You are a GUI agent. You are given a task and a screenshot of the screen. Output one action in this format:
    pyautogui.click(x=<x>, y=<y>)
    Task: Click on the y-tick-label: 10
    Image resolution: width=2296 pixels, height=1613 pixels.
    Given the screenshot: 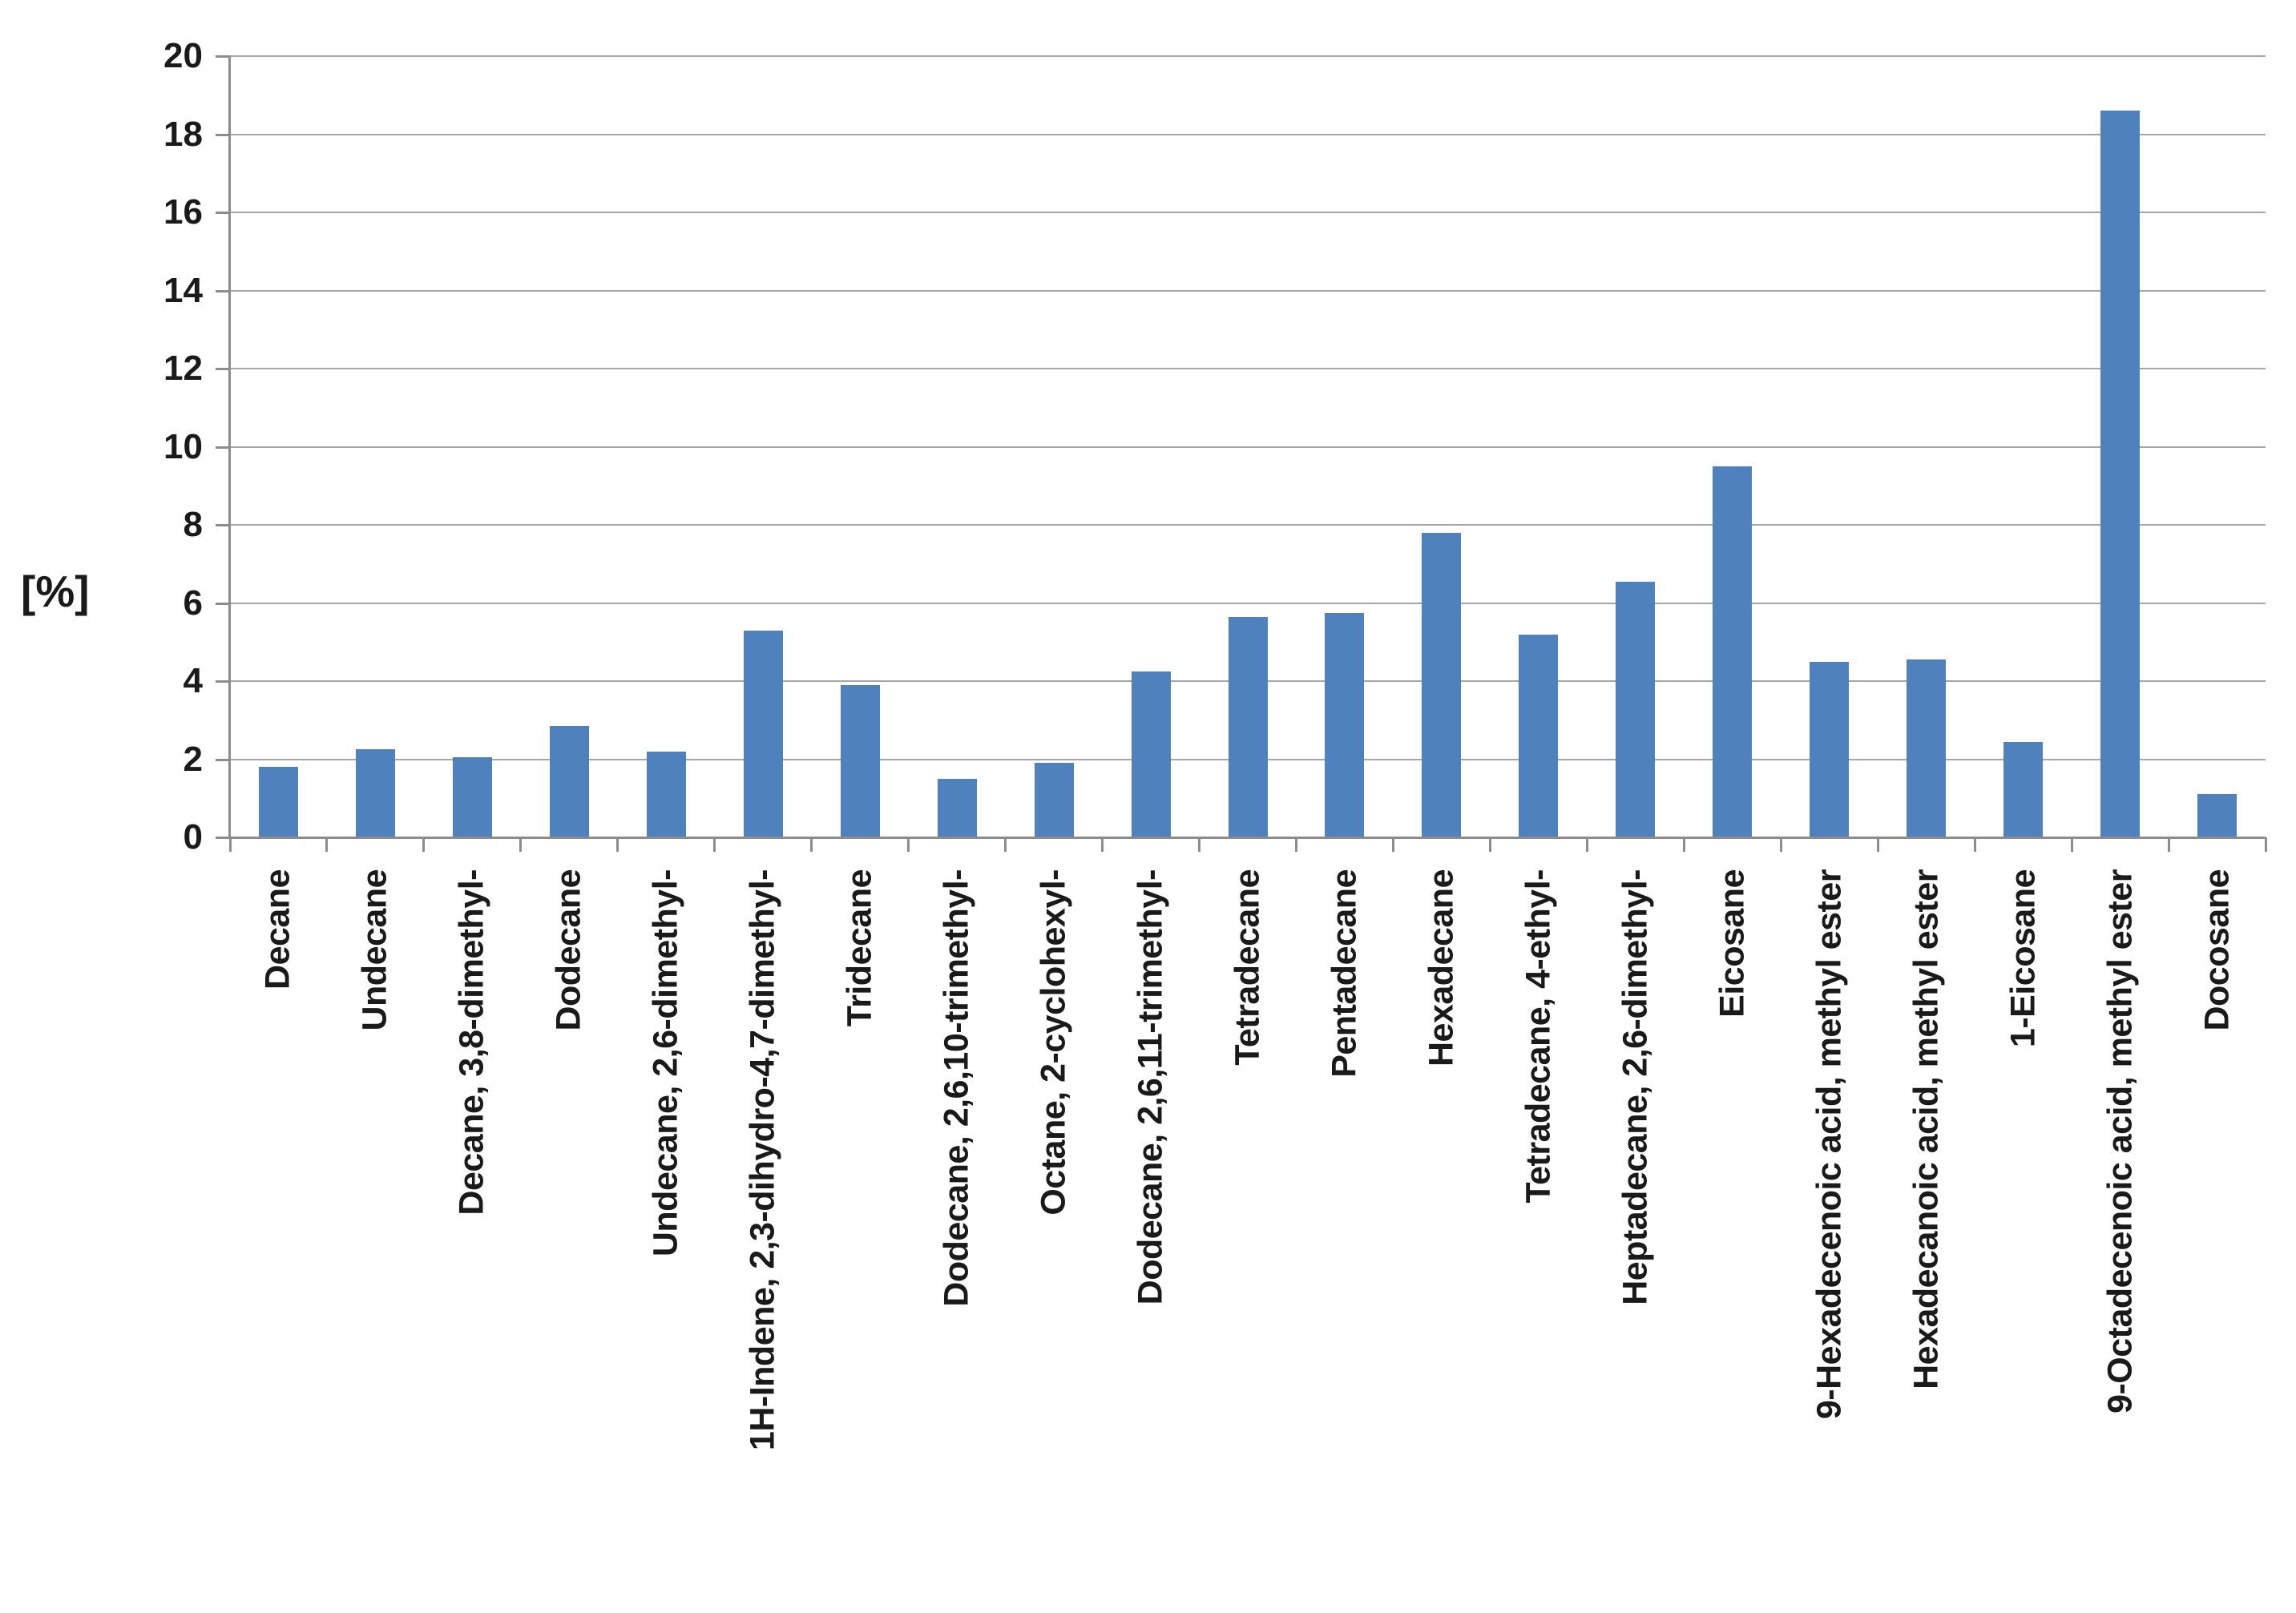 What is the action you would take?
    pyautogui.click(x=183, y=446)
    